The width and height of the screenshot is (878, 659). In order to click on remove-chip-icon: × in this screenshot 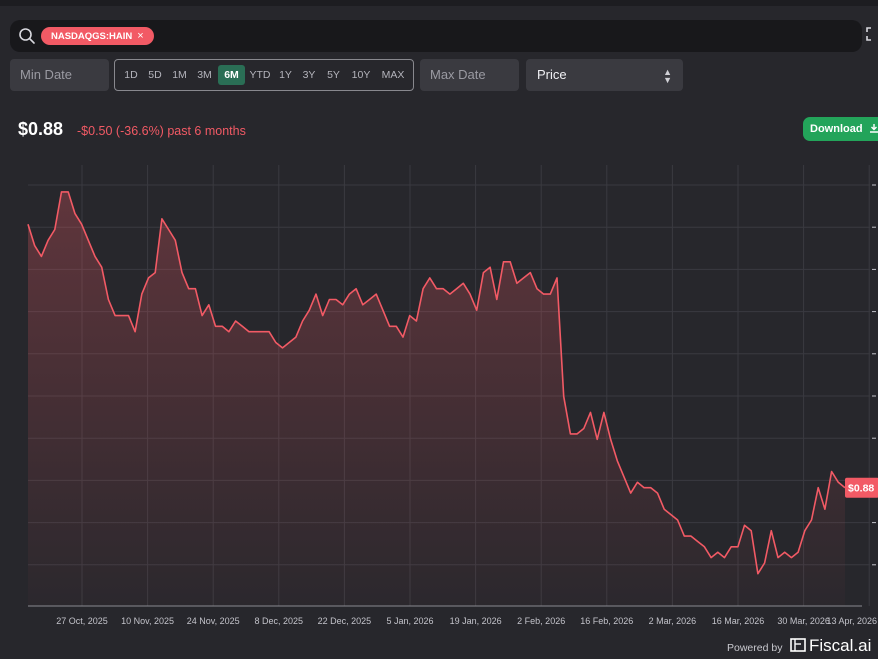, I will do `click(140, 36)`.